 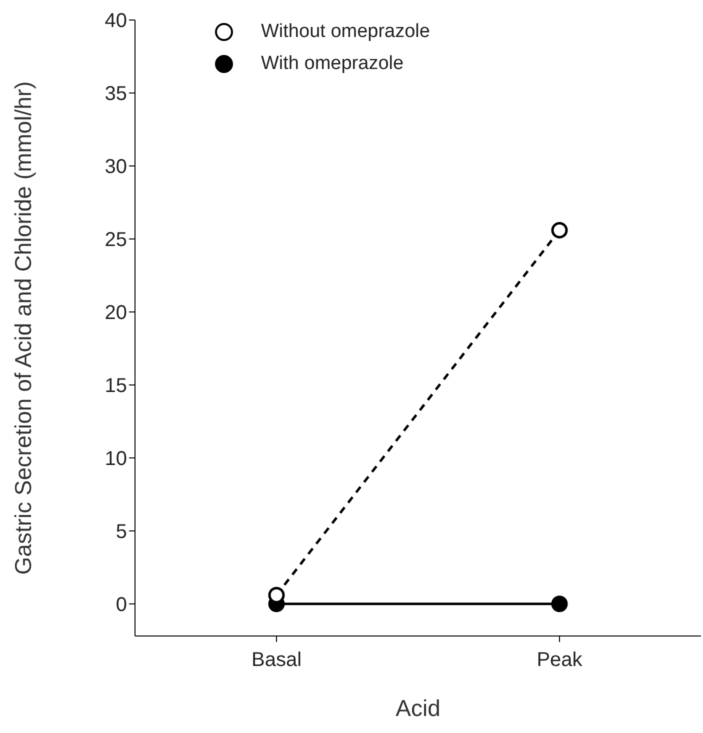 What do you see at coordinates (115, 167) in the screenshot?
I see `y-tick-label: 30` at bounding box center [115, 167].